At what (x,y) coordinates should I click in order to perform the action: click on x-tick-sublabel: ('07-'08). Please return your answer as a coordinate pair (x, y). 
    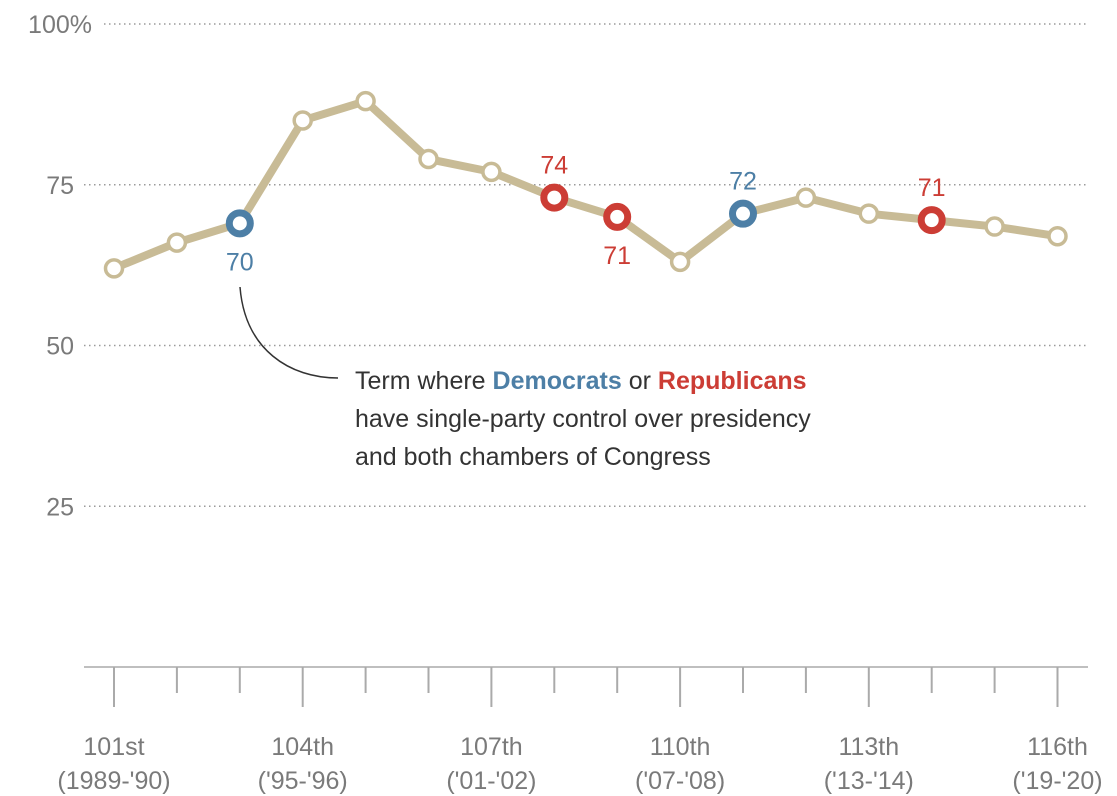
    Looking at the image, I should click on (680, 781).